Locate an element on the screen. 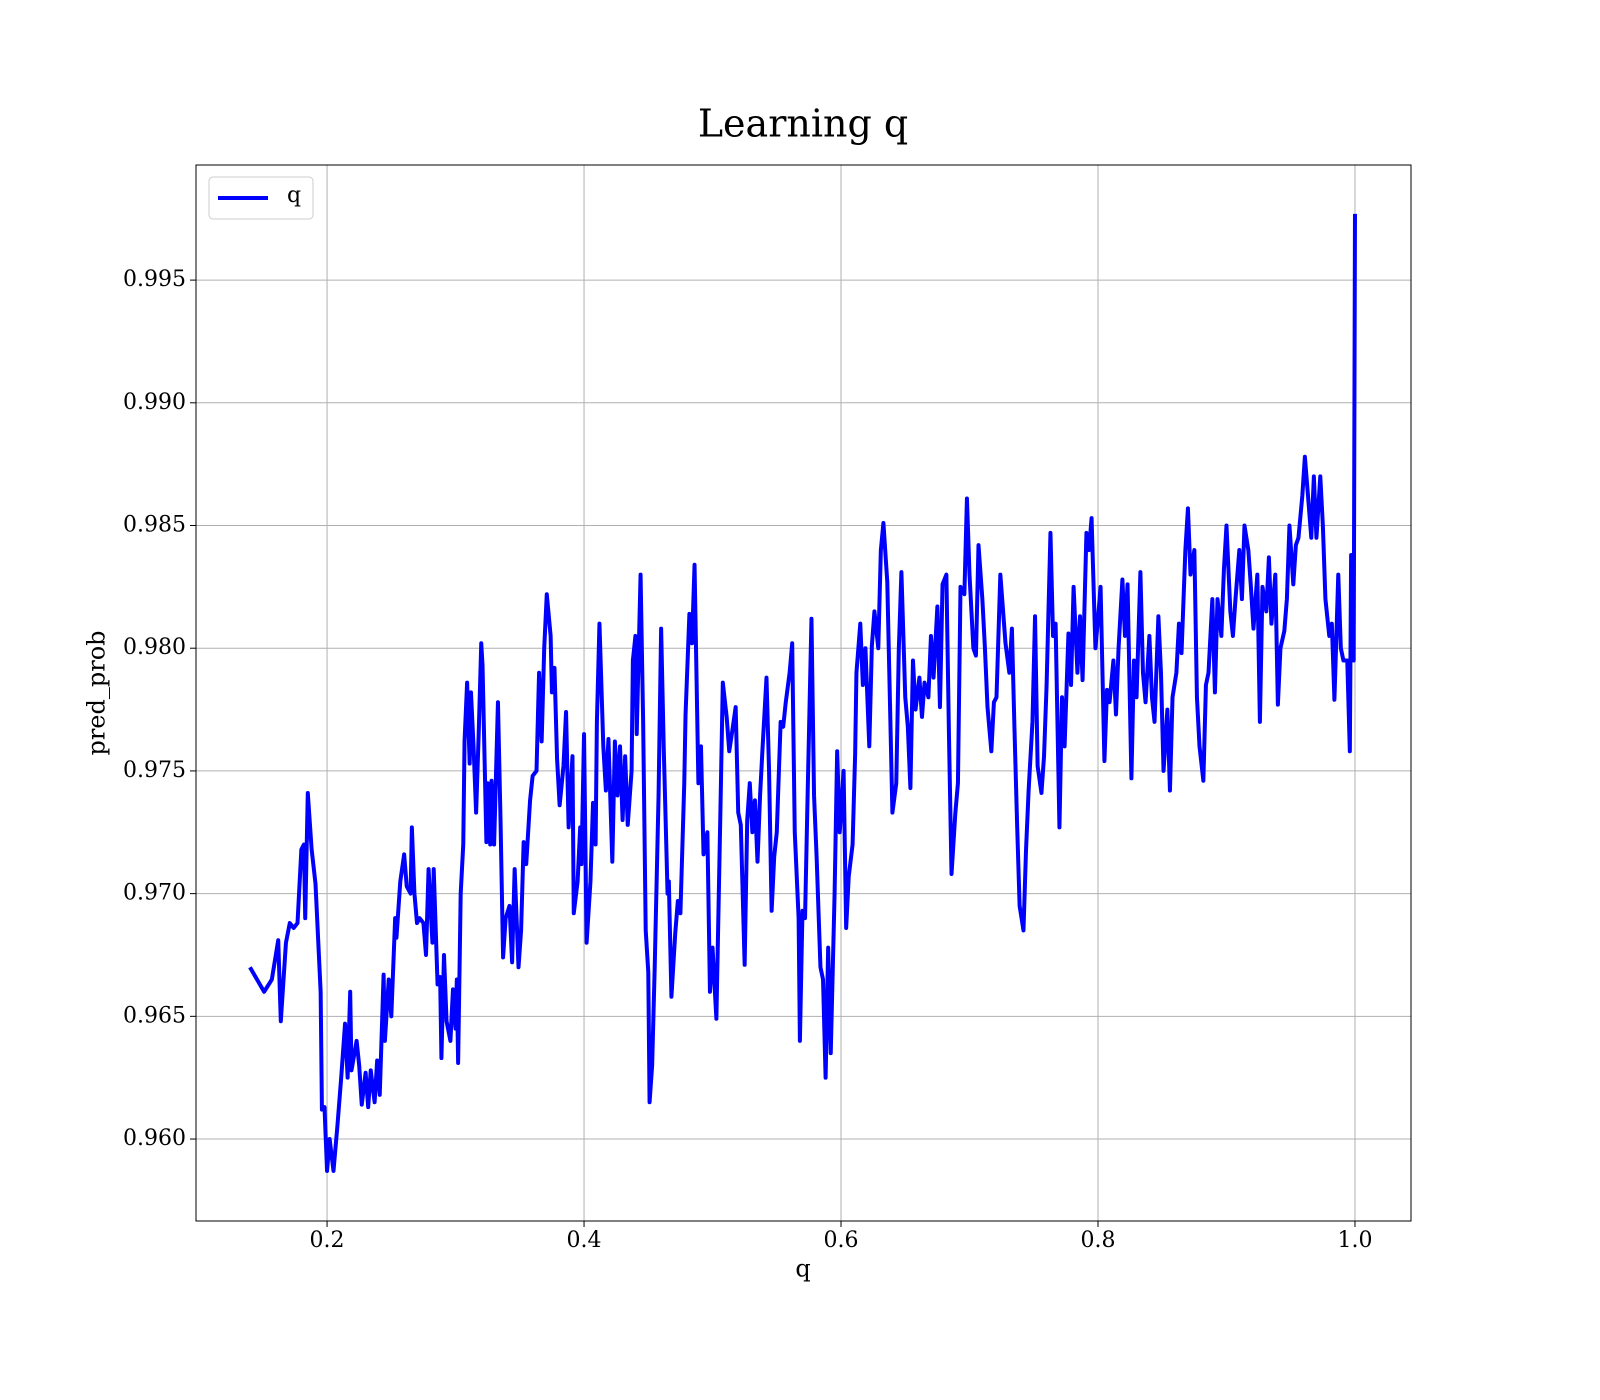 Image resolution: width=1600 pixels, height=1400 pixels. chart-title: Learning q is located at coordinates (803, 124).